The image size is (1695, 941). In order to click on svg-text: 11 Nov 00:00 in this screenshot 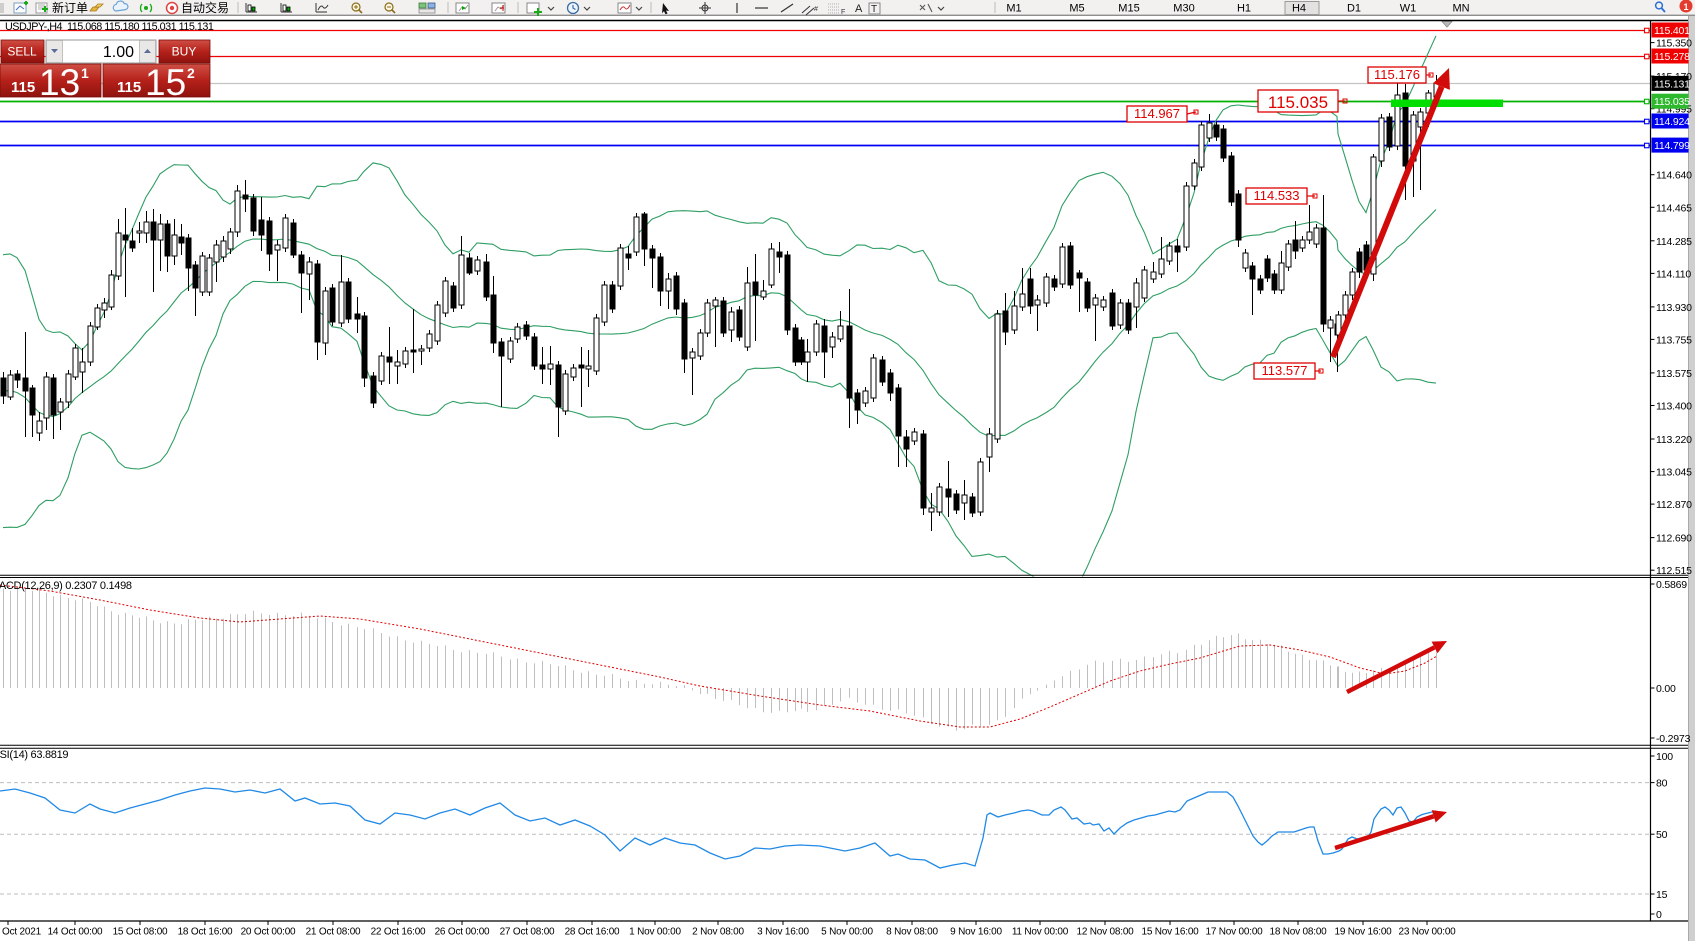, I will do `click(1040, 932)`.